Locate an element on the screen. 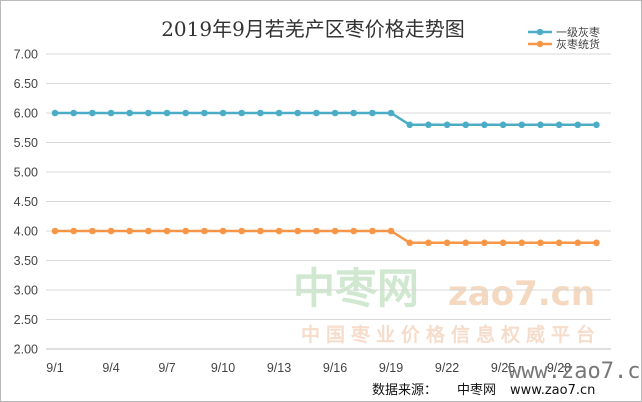 The image size is (642, 402). y-tick-label: 2.50 is located at coordinates (26, 320).